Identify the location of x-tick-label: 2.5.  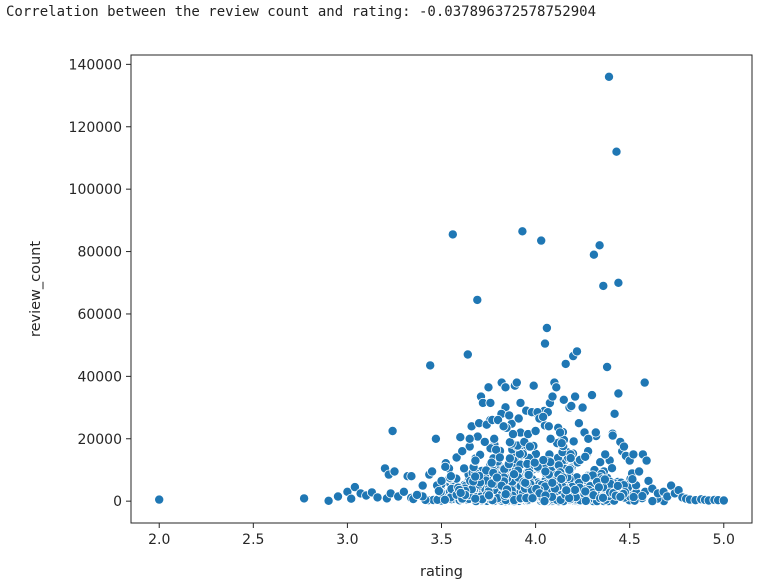
(253, 540).